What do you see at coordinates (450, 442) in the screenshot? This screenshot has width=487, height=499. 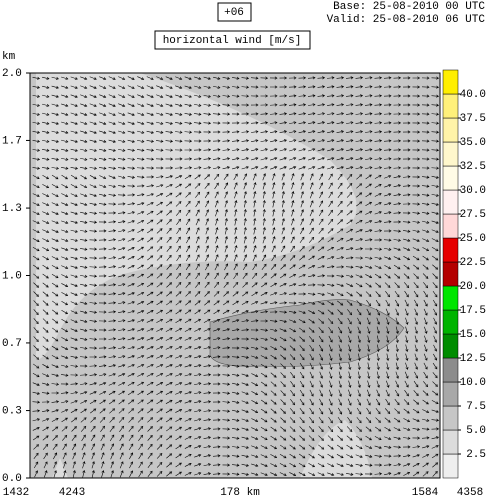 I see `colorbar-bin` at bounding box center [450, 442].